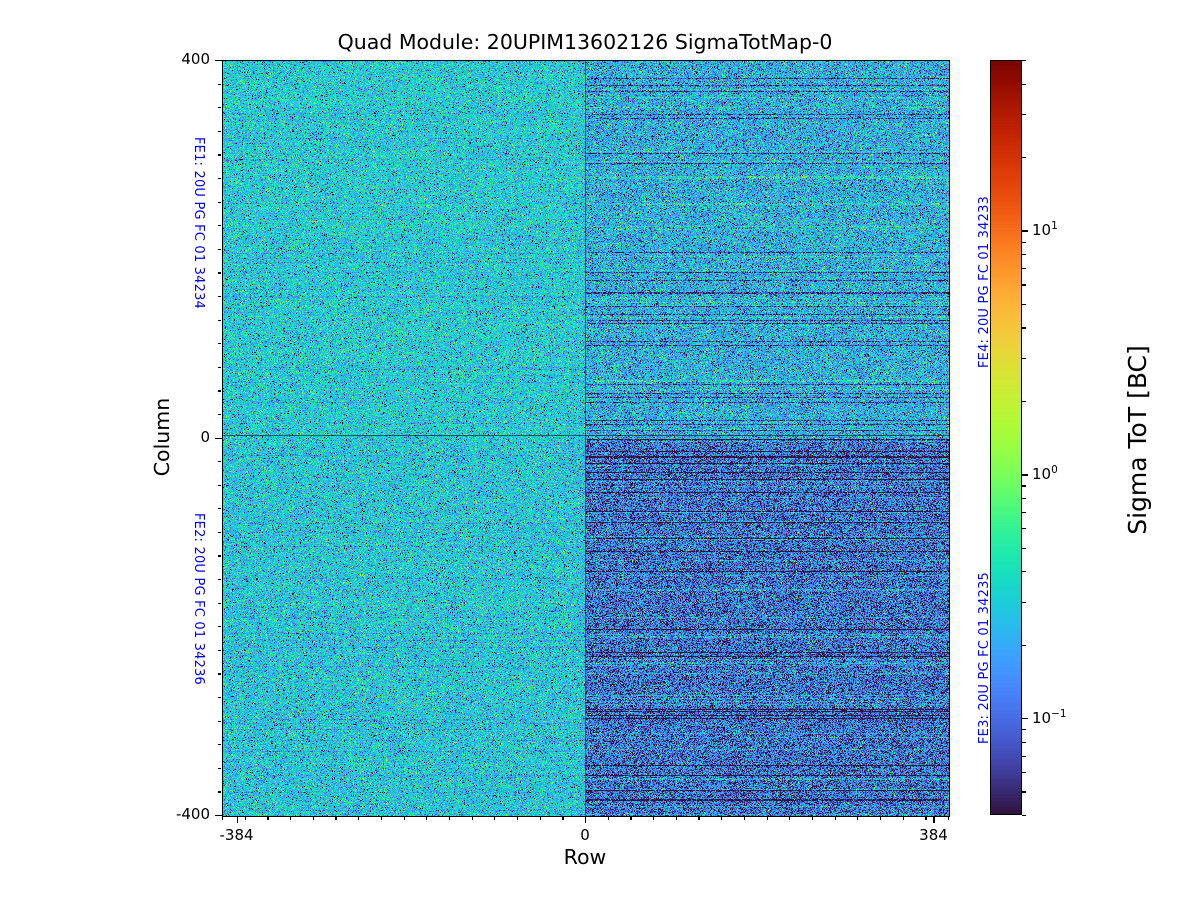 The height and width of the screenshot is (900, 1200). I want to click on quadrant-divider-vertical, so click(585, 438).